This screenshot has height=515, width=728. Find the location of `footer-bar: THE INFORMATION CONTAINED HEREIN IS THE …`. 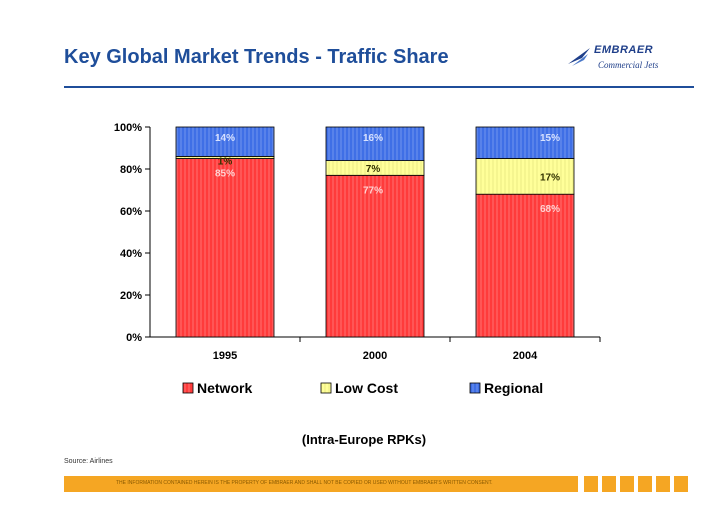

footer-bar: THE INFORMATION CONTAINED HEREIN IS THE … is located at coordinates (321, 484).